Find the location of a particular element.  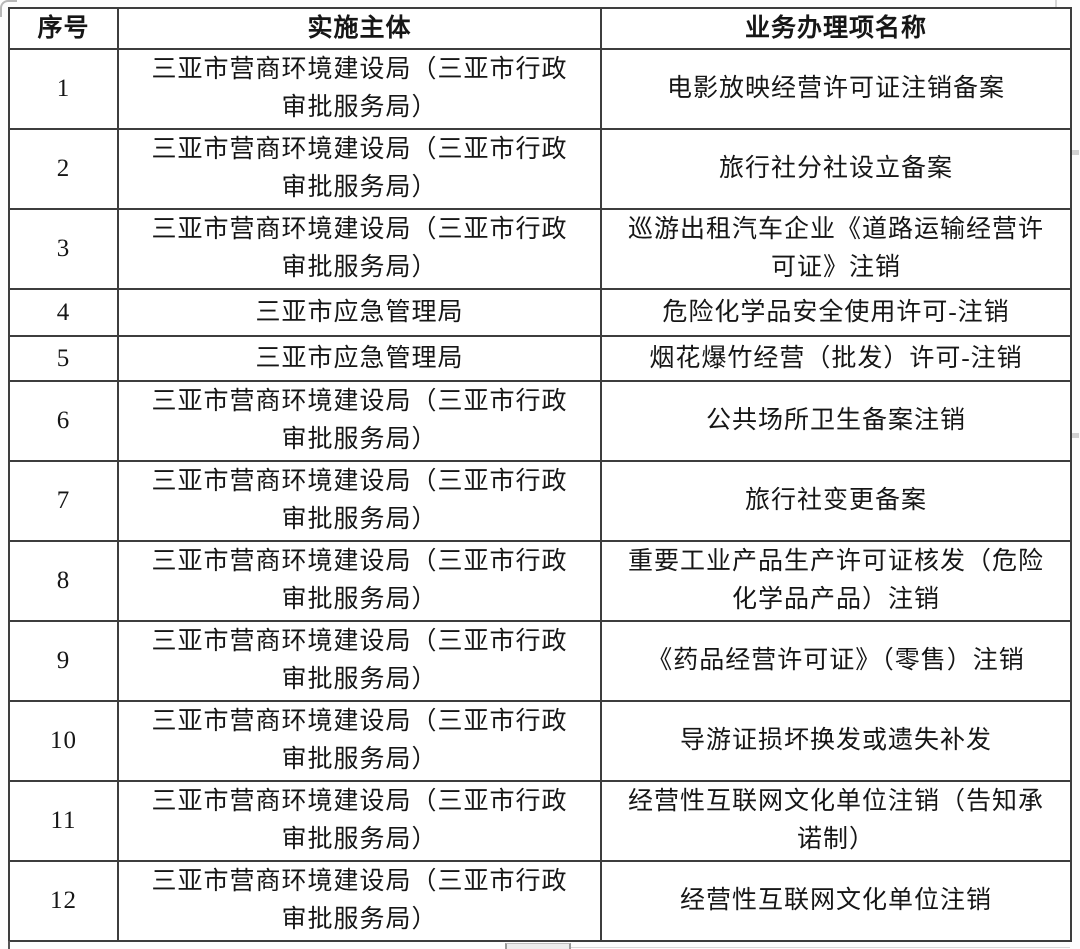

item-cell: 经营性互联网文化单位注销（告知承诺制） is located at coordinates (836, 821).